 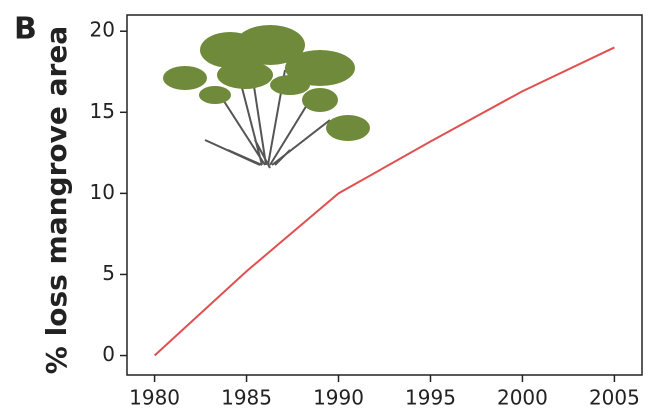 What do you see at coordinates (25, 29) in the screenshot?
I see `panel-label: B` at bounding box center [25, 29].